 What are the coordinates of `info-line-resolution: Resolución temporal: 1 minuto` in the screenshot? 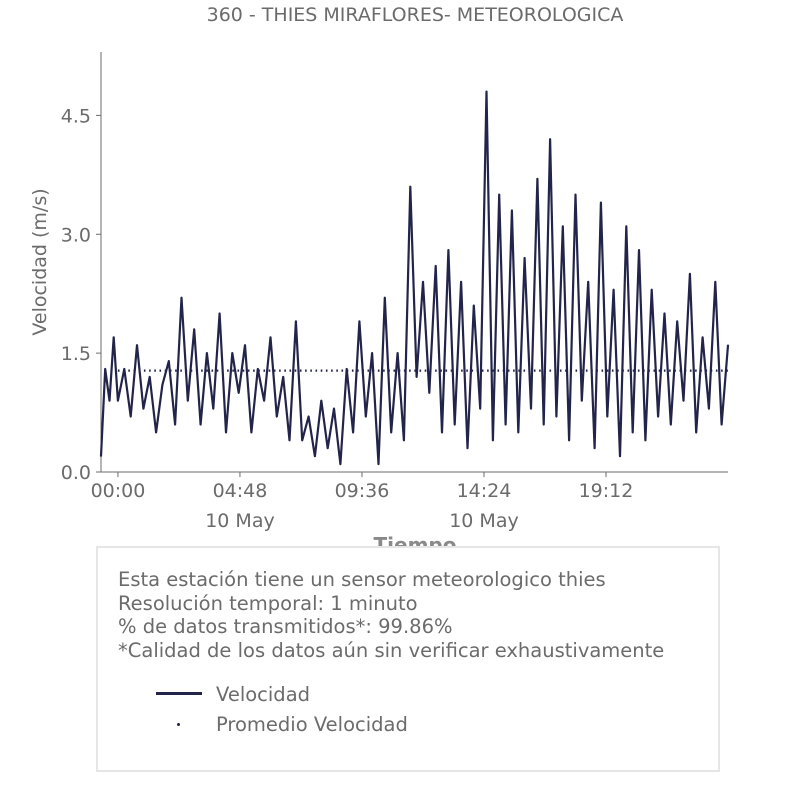 It's located at (268, 603).